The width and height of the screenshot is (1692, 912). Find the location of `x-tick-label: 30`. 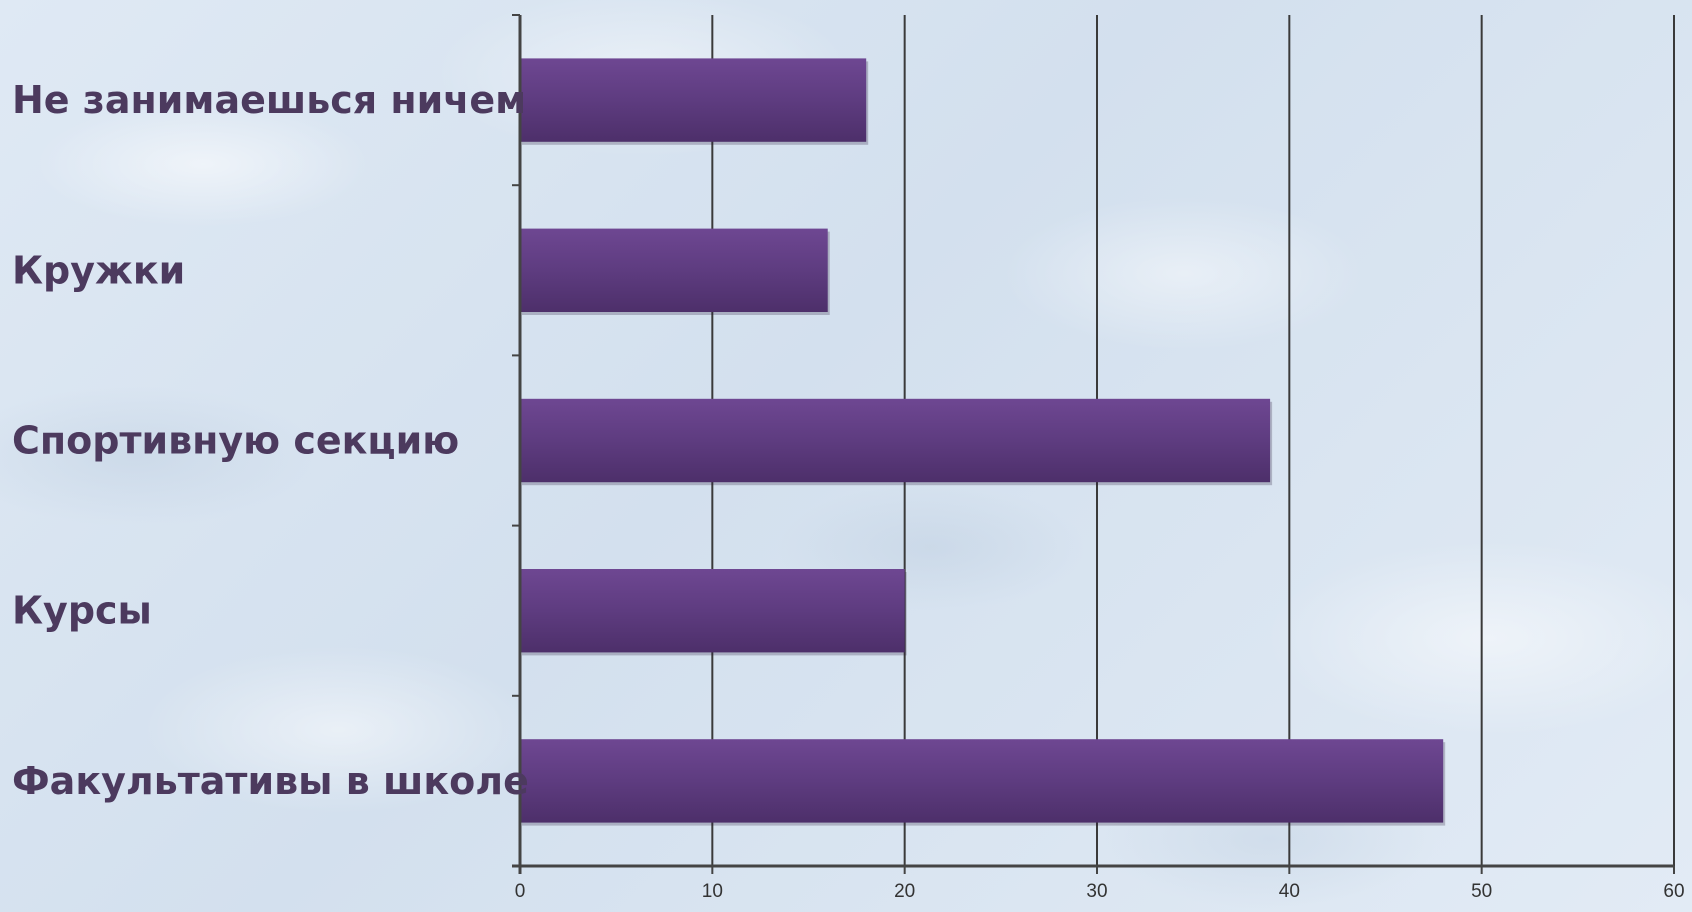

x-tick-label: 30 is located at coordinates (1096, 891).